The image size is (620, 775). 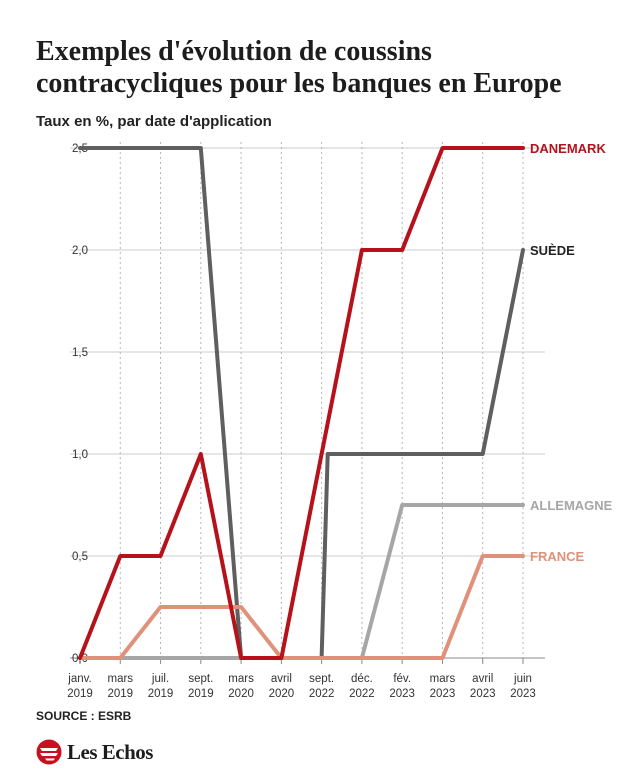 I want to click on source-note: SOURCE : ESRB, so click(x=84, y=716).